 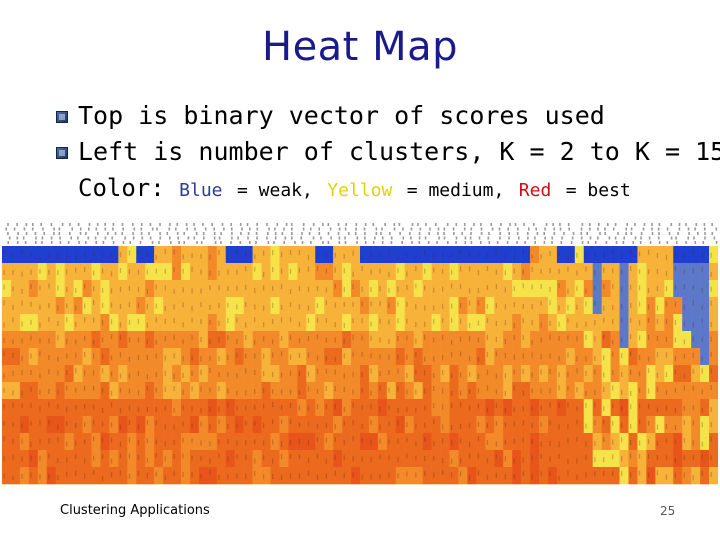 I want to click on color-legend-red: Red, so click(x=535, y=190).